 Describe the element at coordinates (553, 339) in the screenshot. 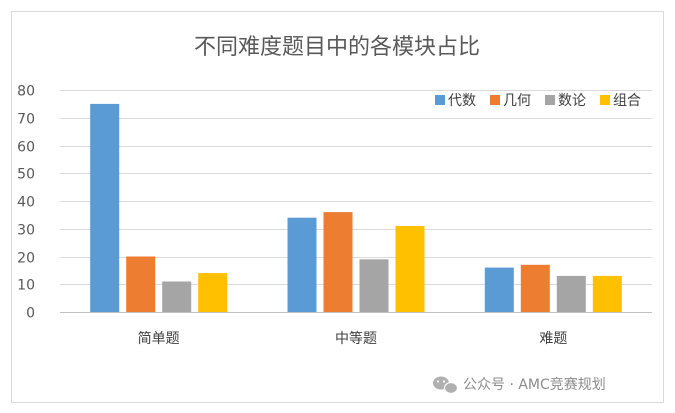

I see `category-label: 难题` at that location.